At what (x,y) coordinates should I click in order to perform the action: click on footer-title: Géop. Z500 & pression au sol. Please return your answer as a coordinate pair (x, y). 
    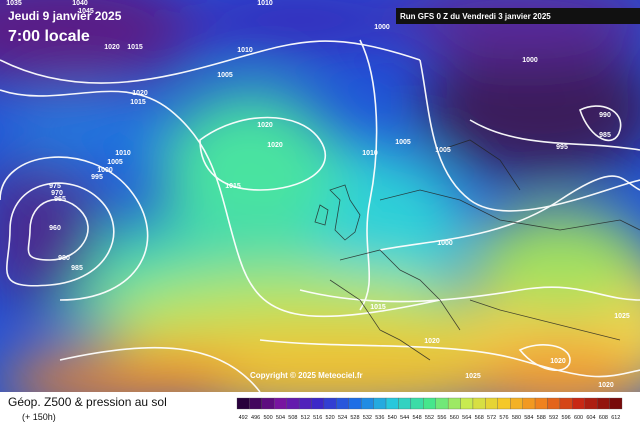
    Looking at the image, I should click on (87, 402).